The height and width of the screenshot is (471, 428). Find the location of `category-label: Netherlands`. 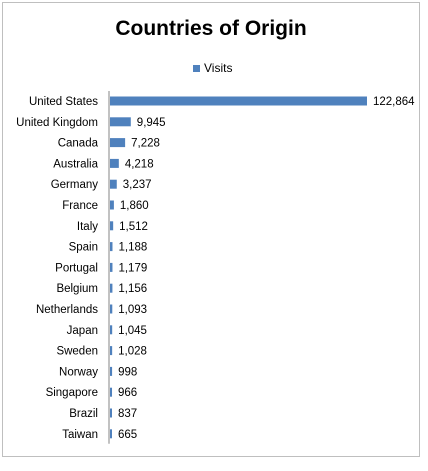

category-label: Netherlands is located at coordinates (67, 310).